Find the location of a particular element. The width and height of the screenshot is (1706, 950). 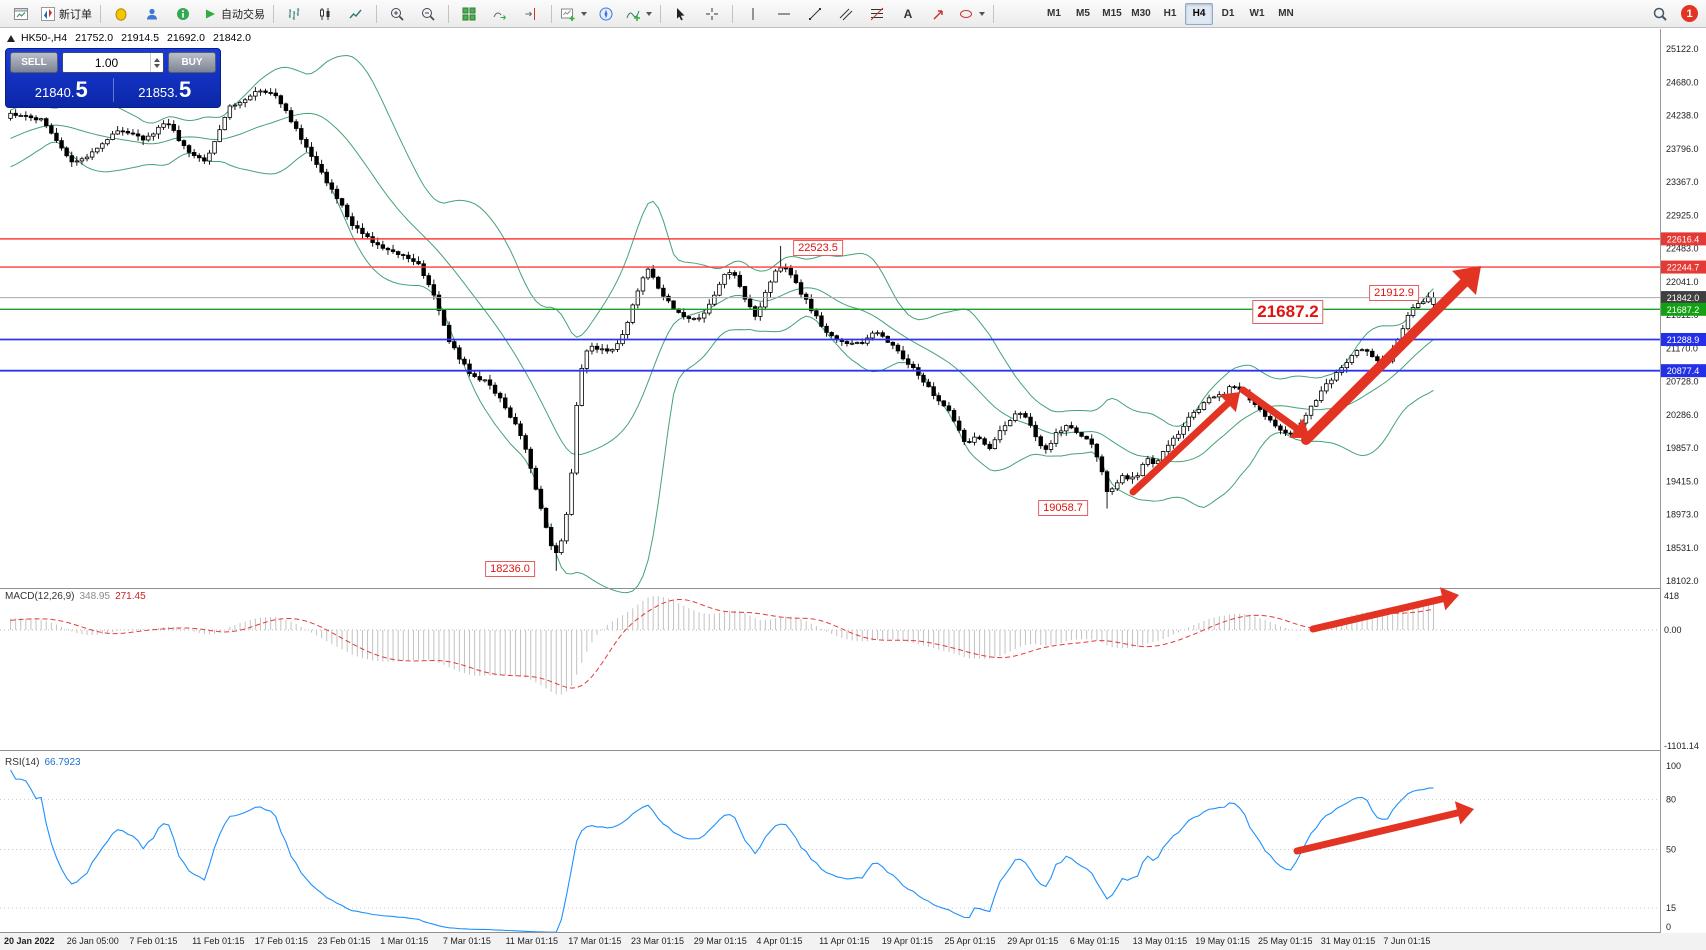

chart-shift-button is located at coordinates (531, 14).